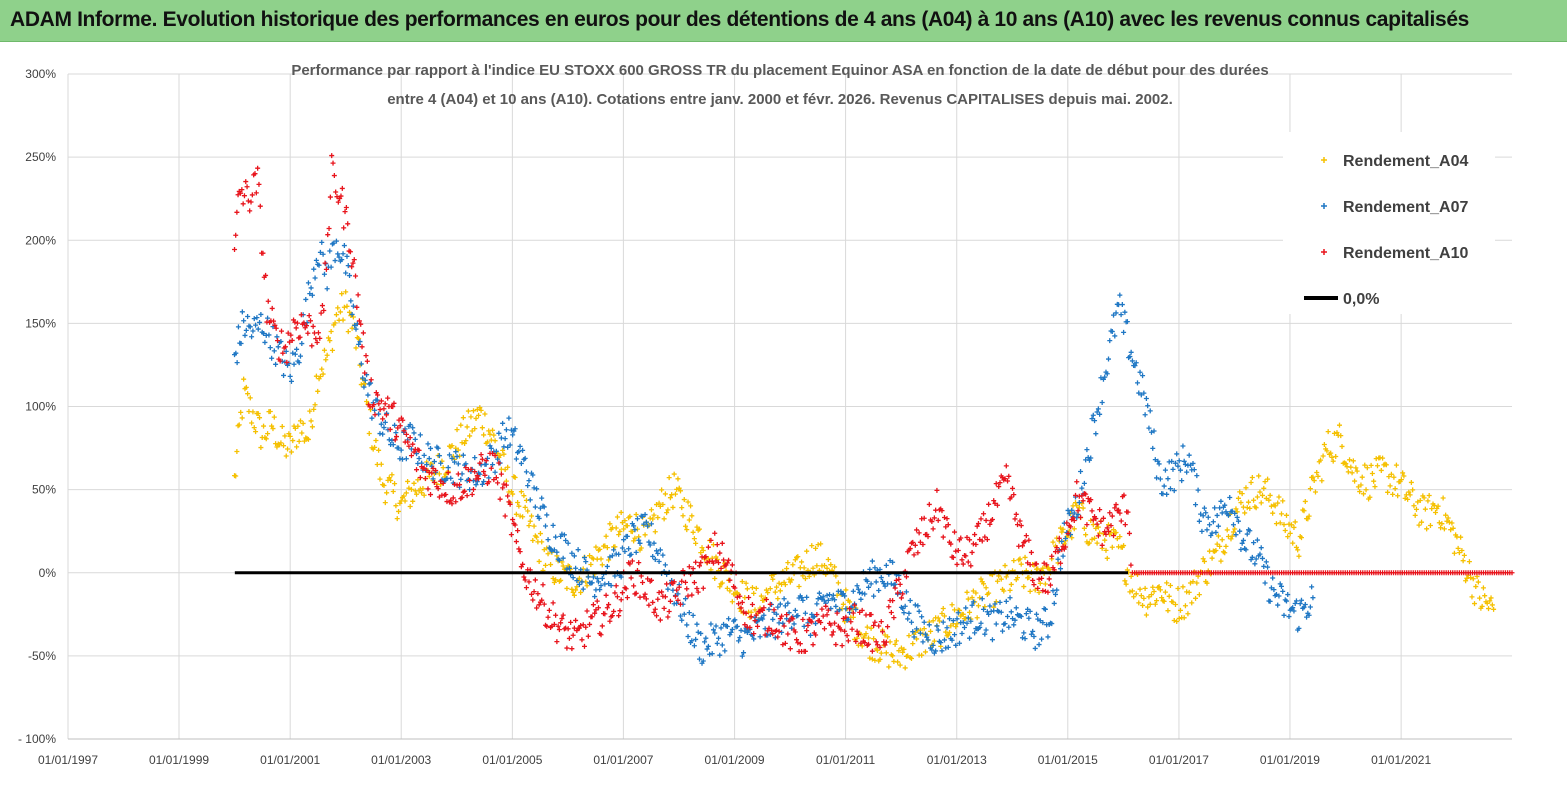  What do you see at coordinates (179, 760) in the screenshot?
I see `x-tick-label: 01/01/1999` at bounding box center [179, 760].